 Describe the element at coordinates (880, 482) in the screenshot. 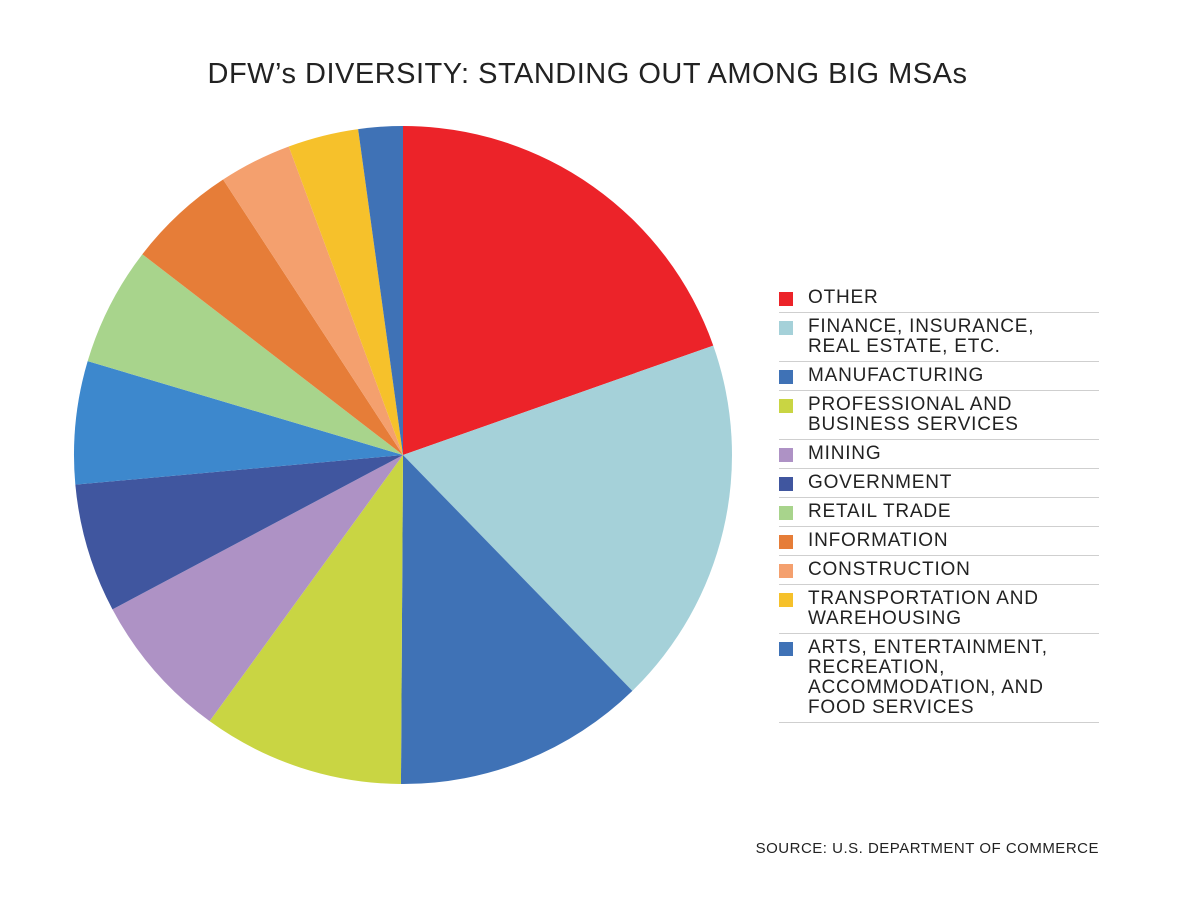

I see `legend-label: GOVERNMENT` at that location.